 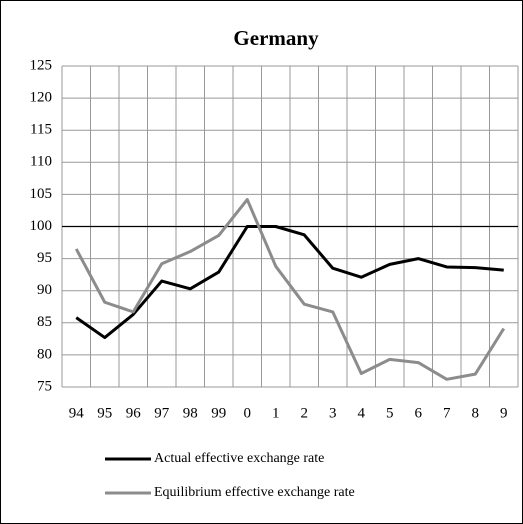 What do you see at coordinates (44, 290) in the screenshot?
I see `y-tick-label: 90` at bounding box center [44, 290].